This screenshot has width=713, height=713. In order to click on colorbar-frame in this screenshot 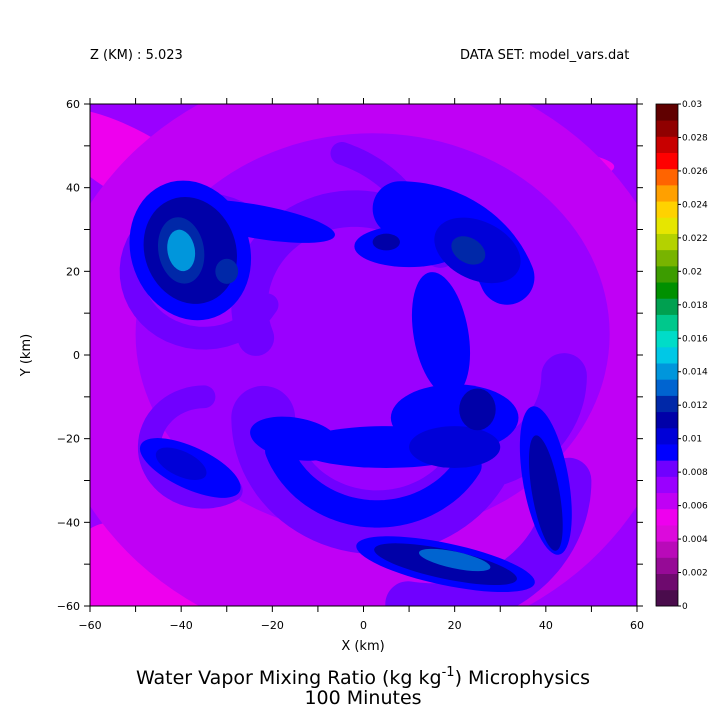, I will do `click(667, 355)`.